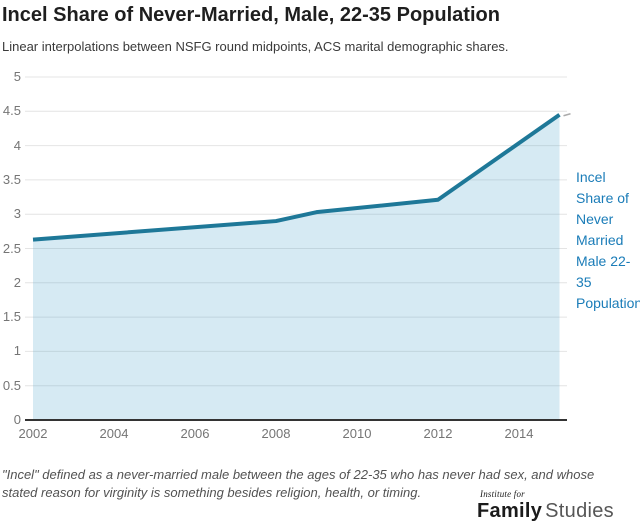 Image resolution: width=640 pixels, height=532 pixels. What do you see at coordinates (357, 433) in the screenshot?
I see `x-tick-label: 2010` at bounding box center [357, 433].